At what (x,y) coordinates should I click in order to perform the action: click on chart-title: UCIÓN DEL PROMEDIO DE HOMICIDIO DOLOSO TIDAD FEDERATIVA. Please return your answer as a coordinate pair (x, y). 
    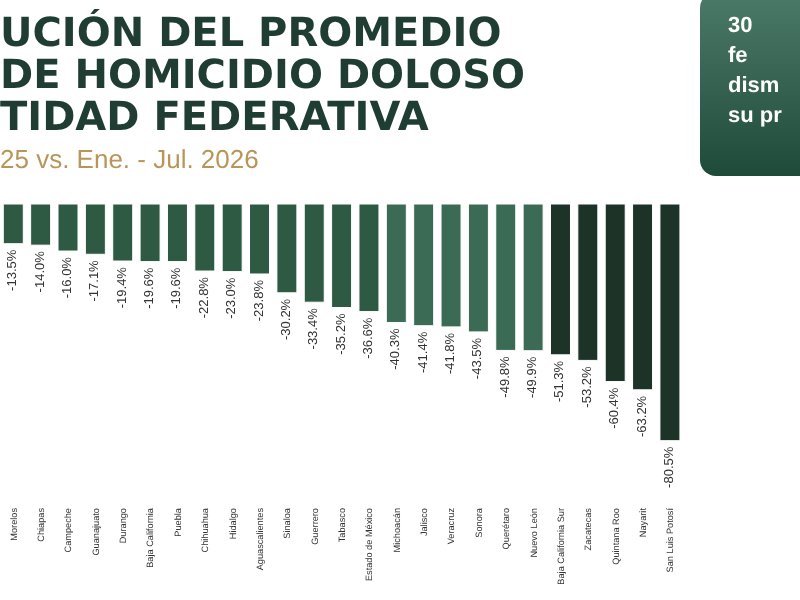
    Looking at the image, I should click on (262, 74).